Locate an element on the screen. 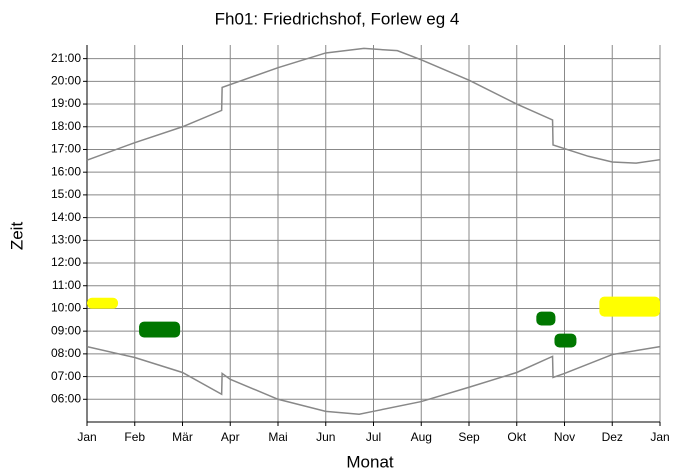  y-tick-label: 19:00 is located at coordinates (66, 103).